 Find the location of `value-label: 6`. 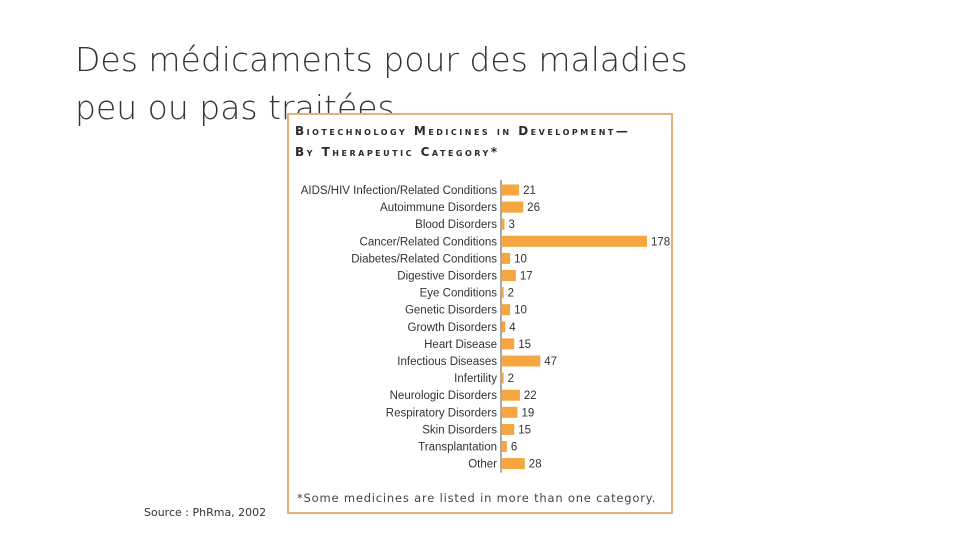

value-label: 6 is located at coordinates (514, 448).